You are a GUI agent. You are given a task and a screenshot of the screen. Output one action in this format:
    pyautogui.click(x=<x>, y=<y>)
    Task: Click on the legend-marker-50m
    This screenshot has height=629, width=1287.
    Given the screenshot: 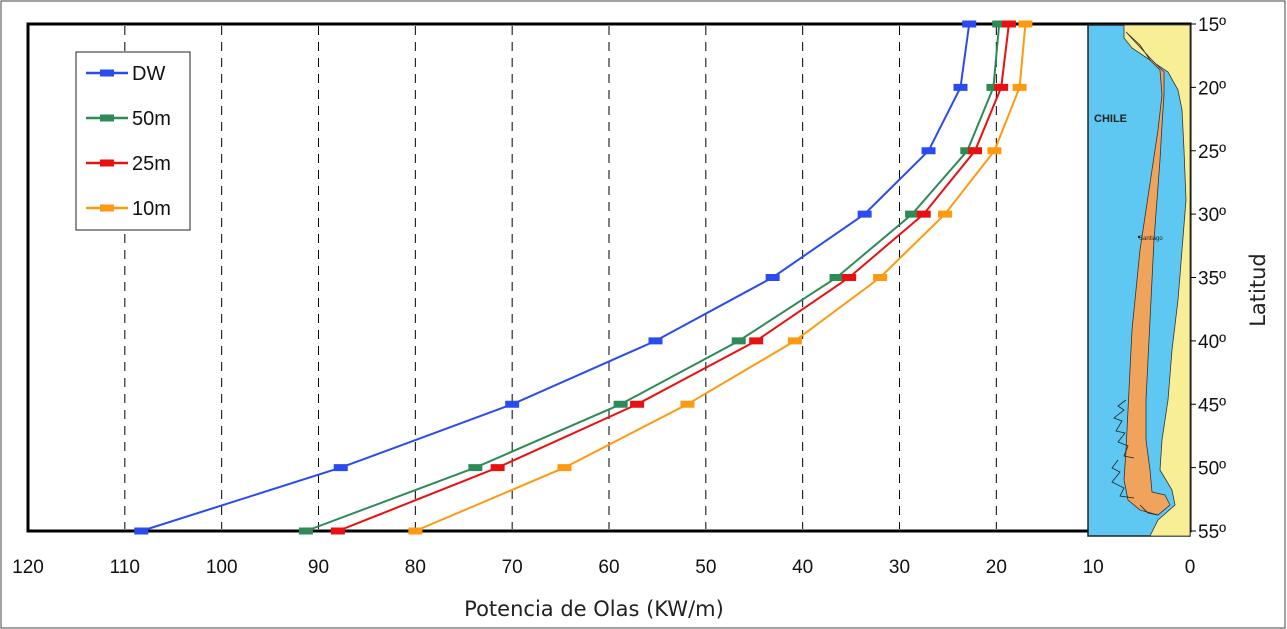 What is the action you would take?
    pyautogui.click(x=107, y=118)
    